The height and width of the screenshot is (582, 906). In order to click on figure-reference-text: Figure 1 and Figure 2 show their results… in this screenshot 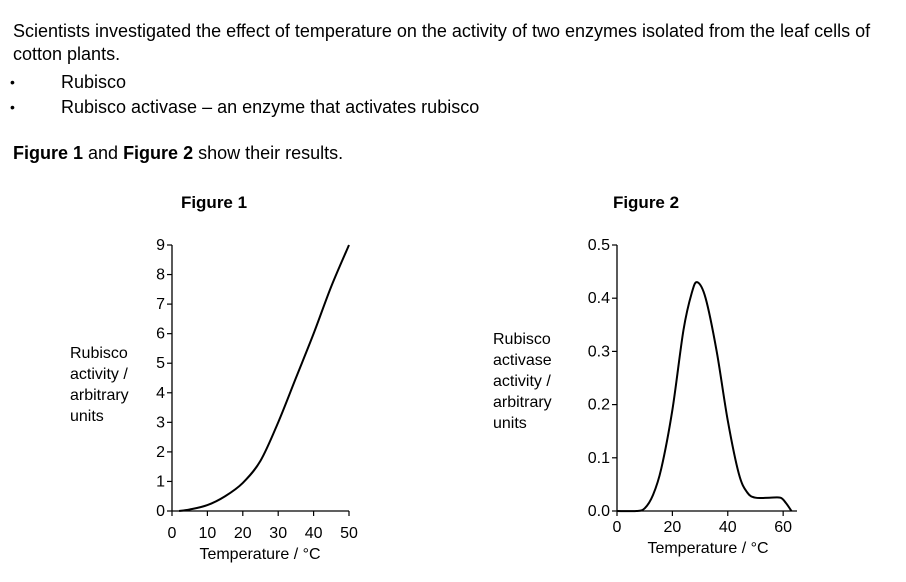, I will do `click(178, 153)`.